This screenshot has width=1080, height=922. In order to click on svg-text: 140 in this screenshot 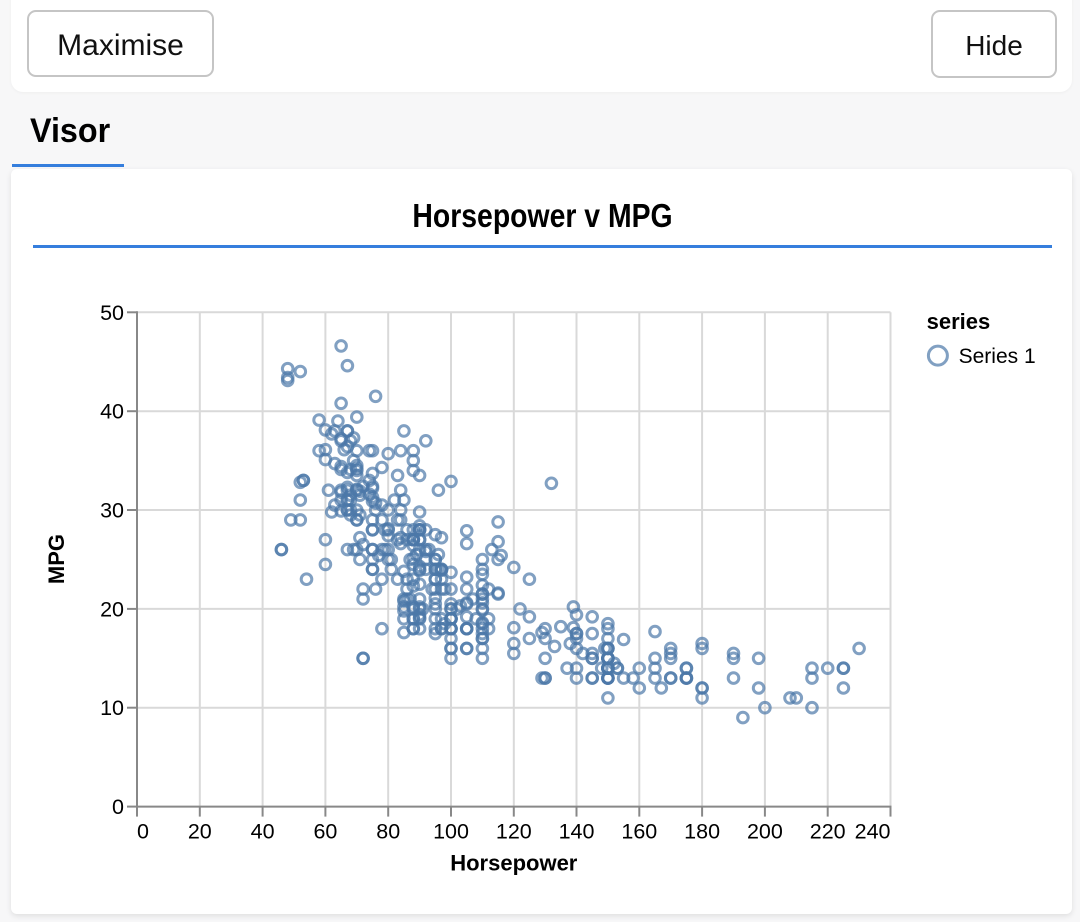, I will do `click(577, 832)`.